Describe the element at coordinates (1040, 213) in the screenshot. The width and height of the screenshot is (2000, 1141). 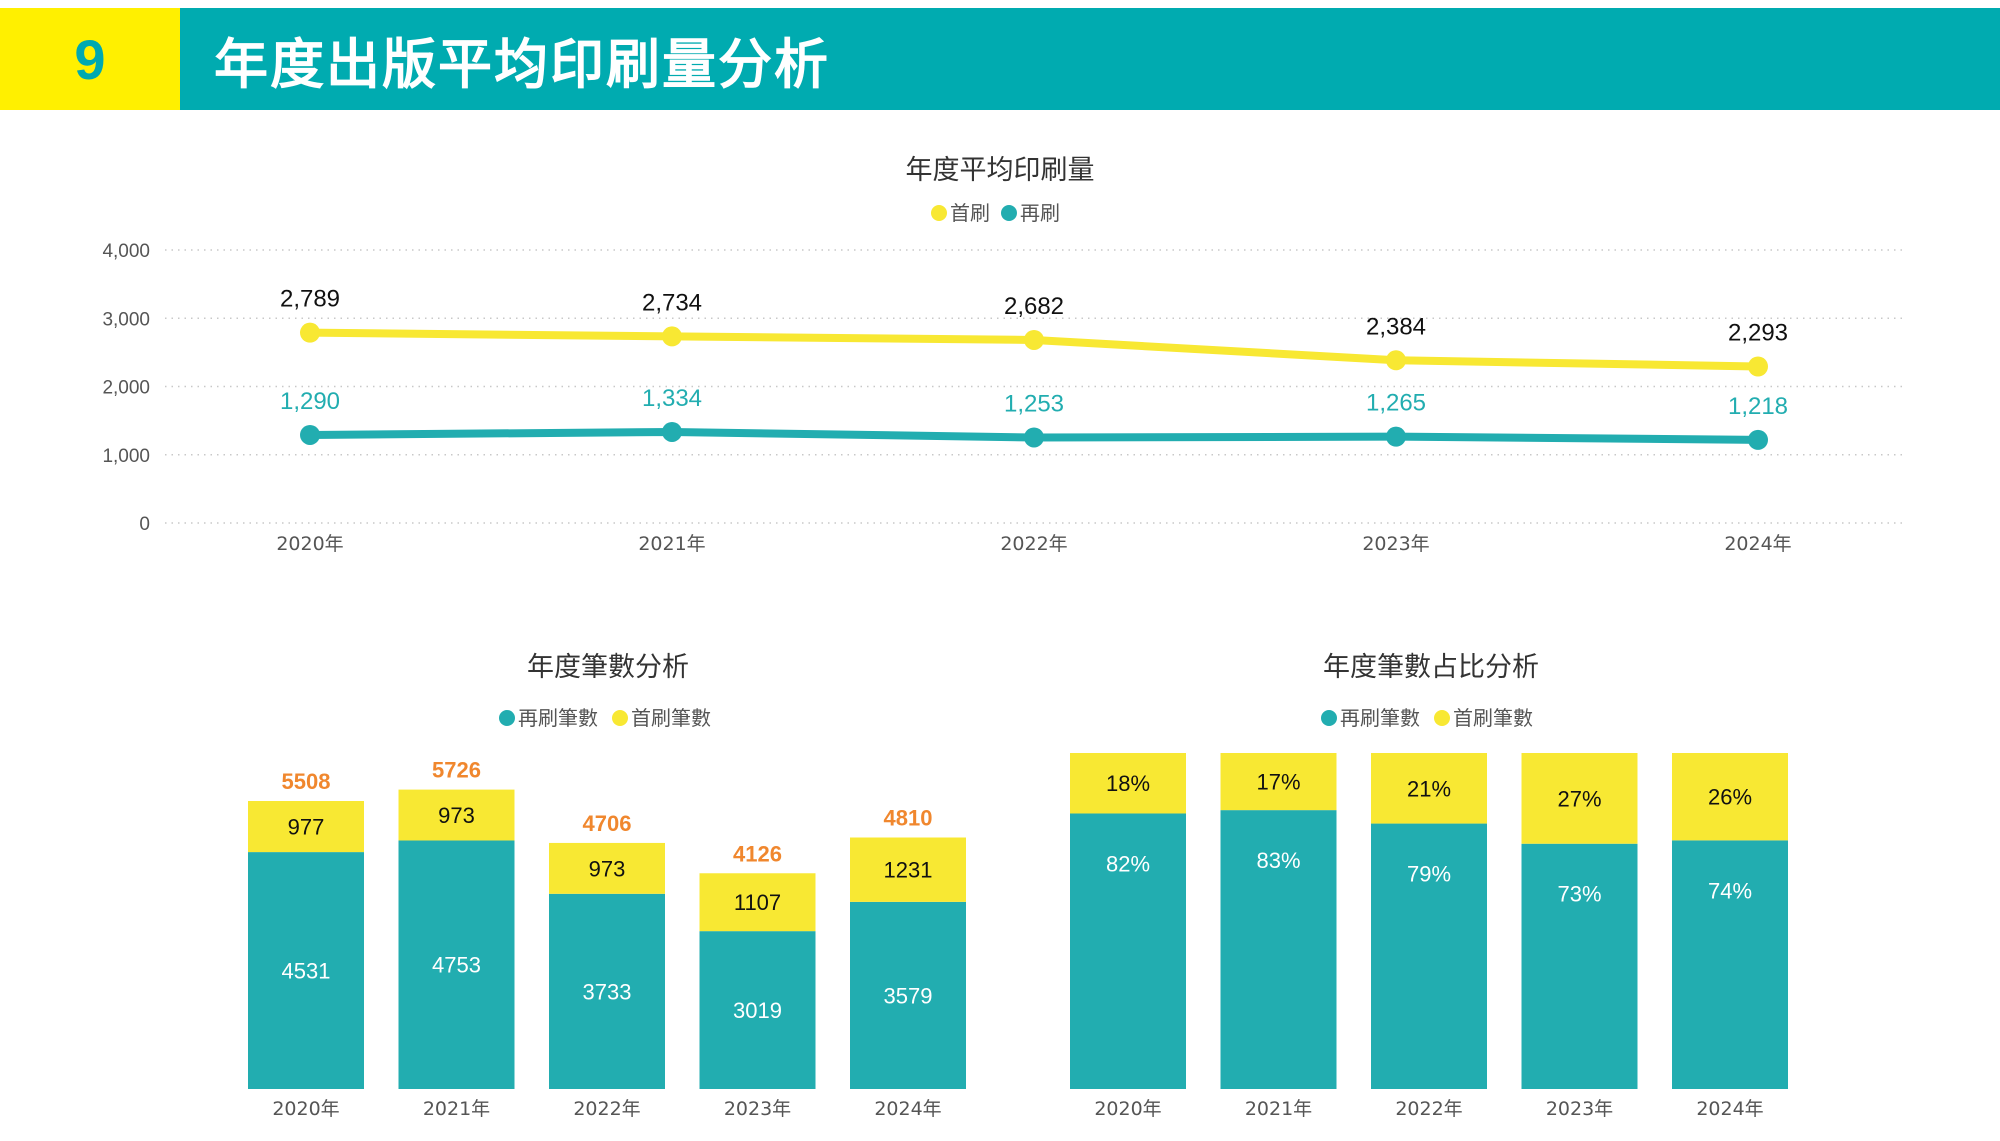
I see `legend-label-reprint: 再刷` at that location.